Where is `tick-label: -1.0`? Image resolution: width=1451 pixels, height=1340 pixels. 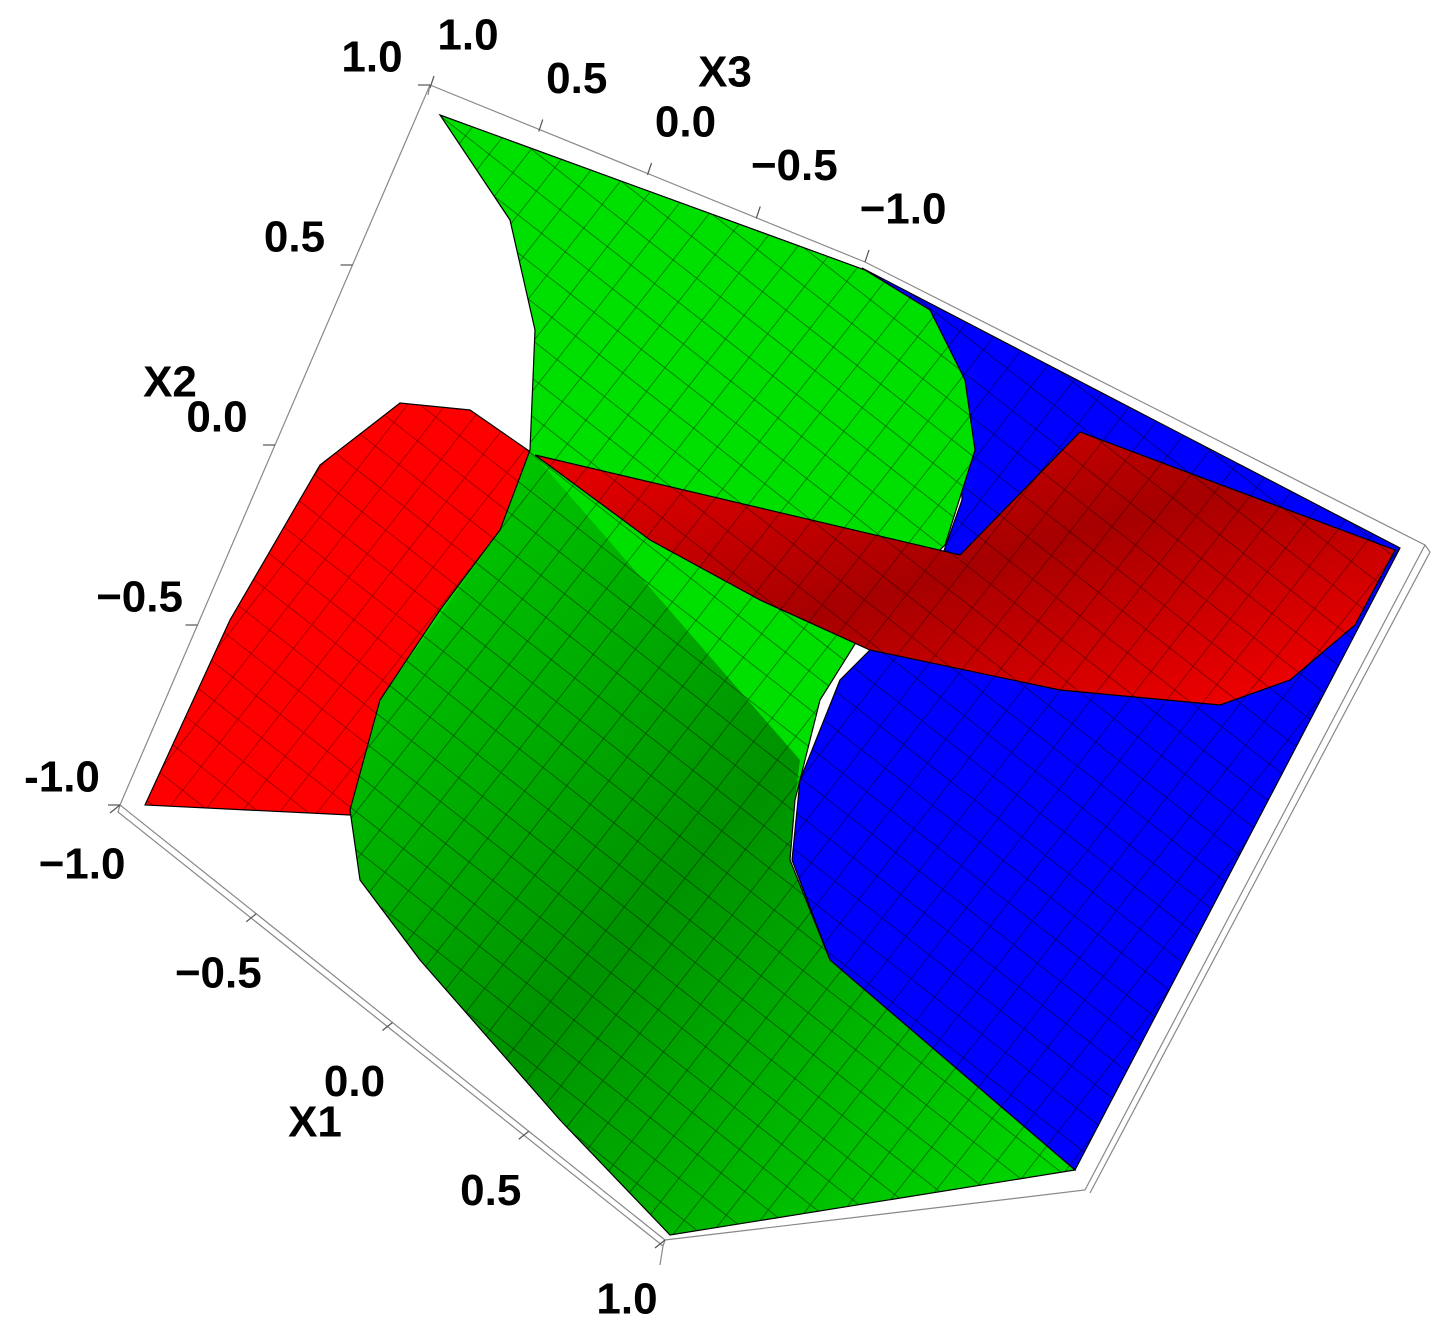
tick-label: -1.0 is located at coordinates (62, 777).